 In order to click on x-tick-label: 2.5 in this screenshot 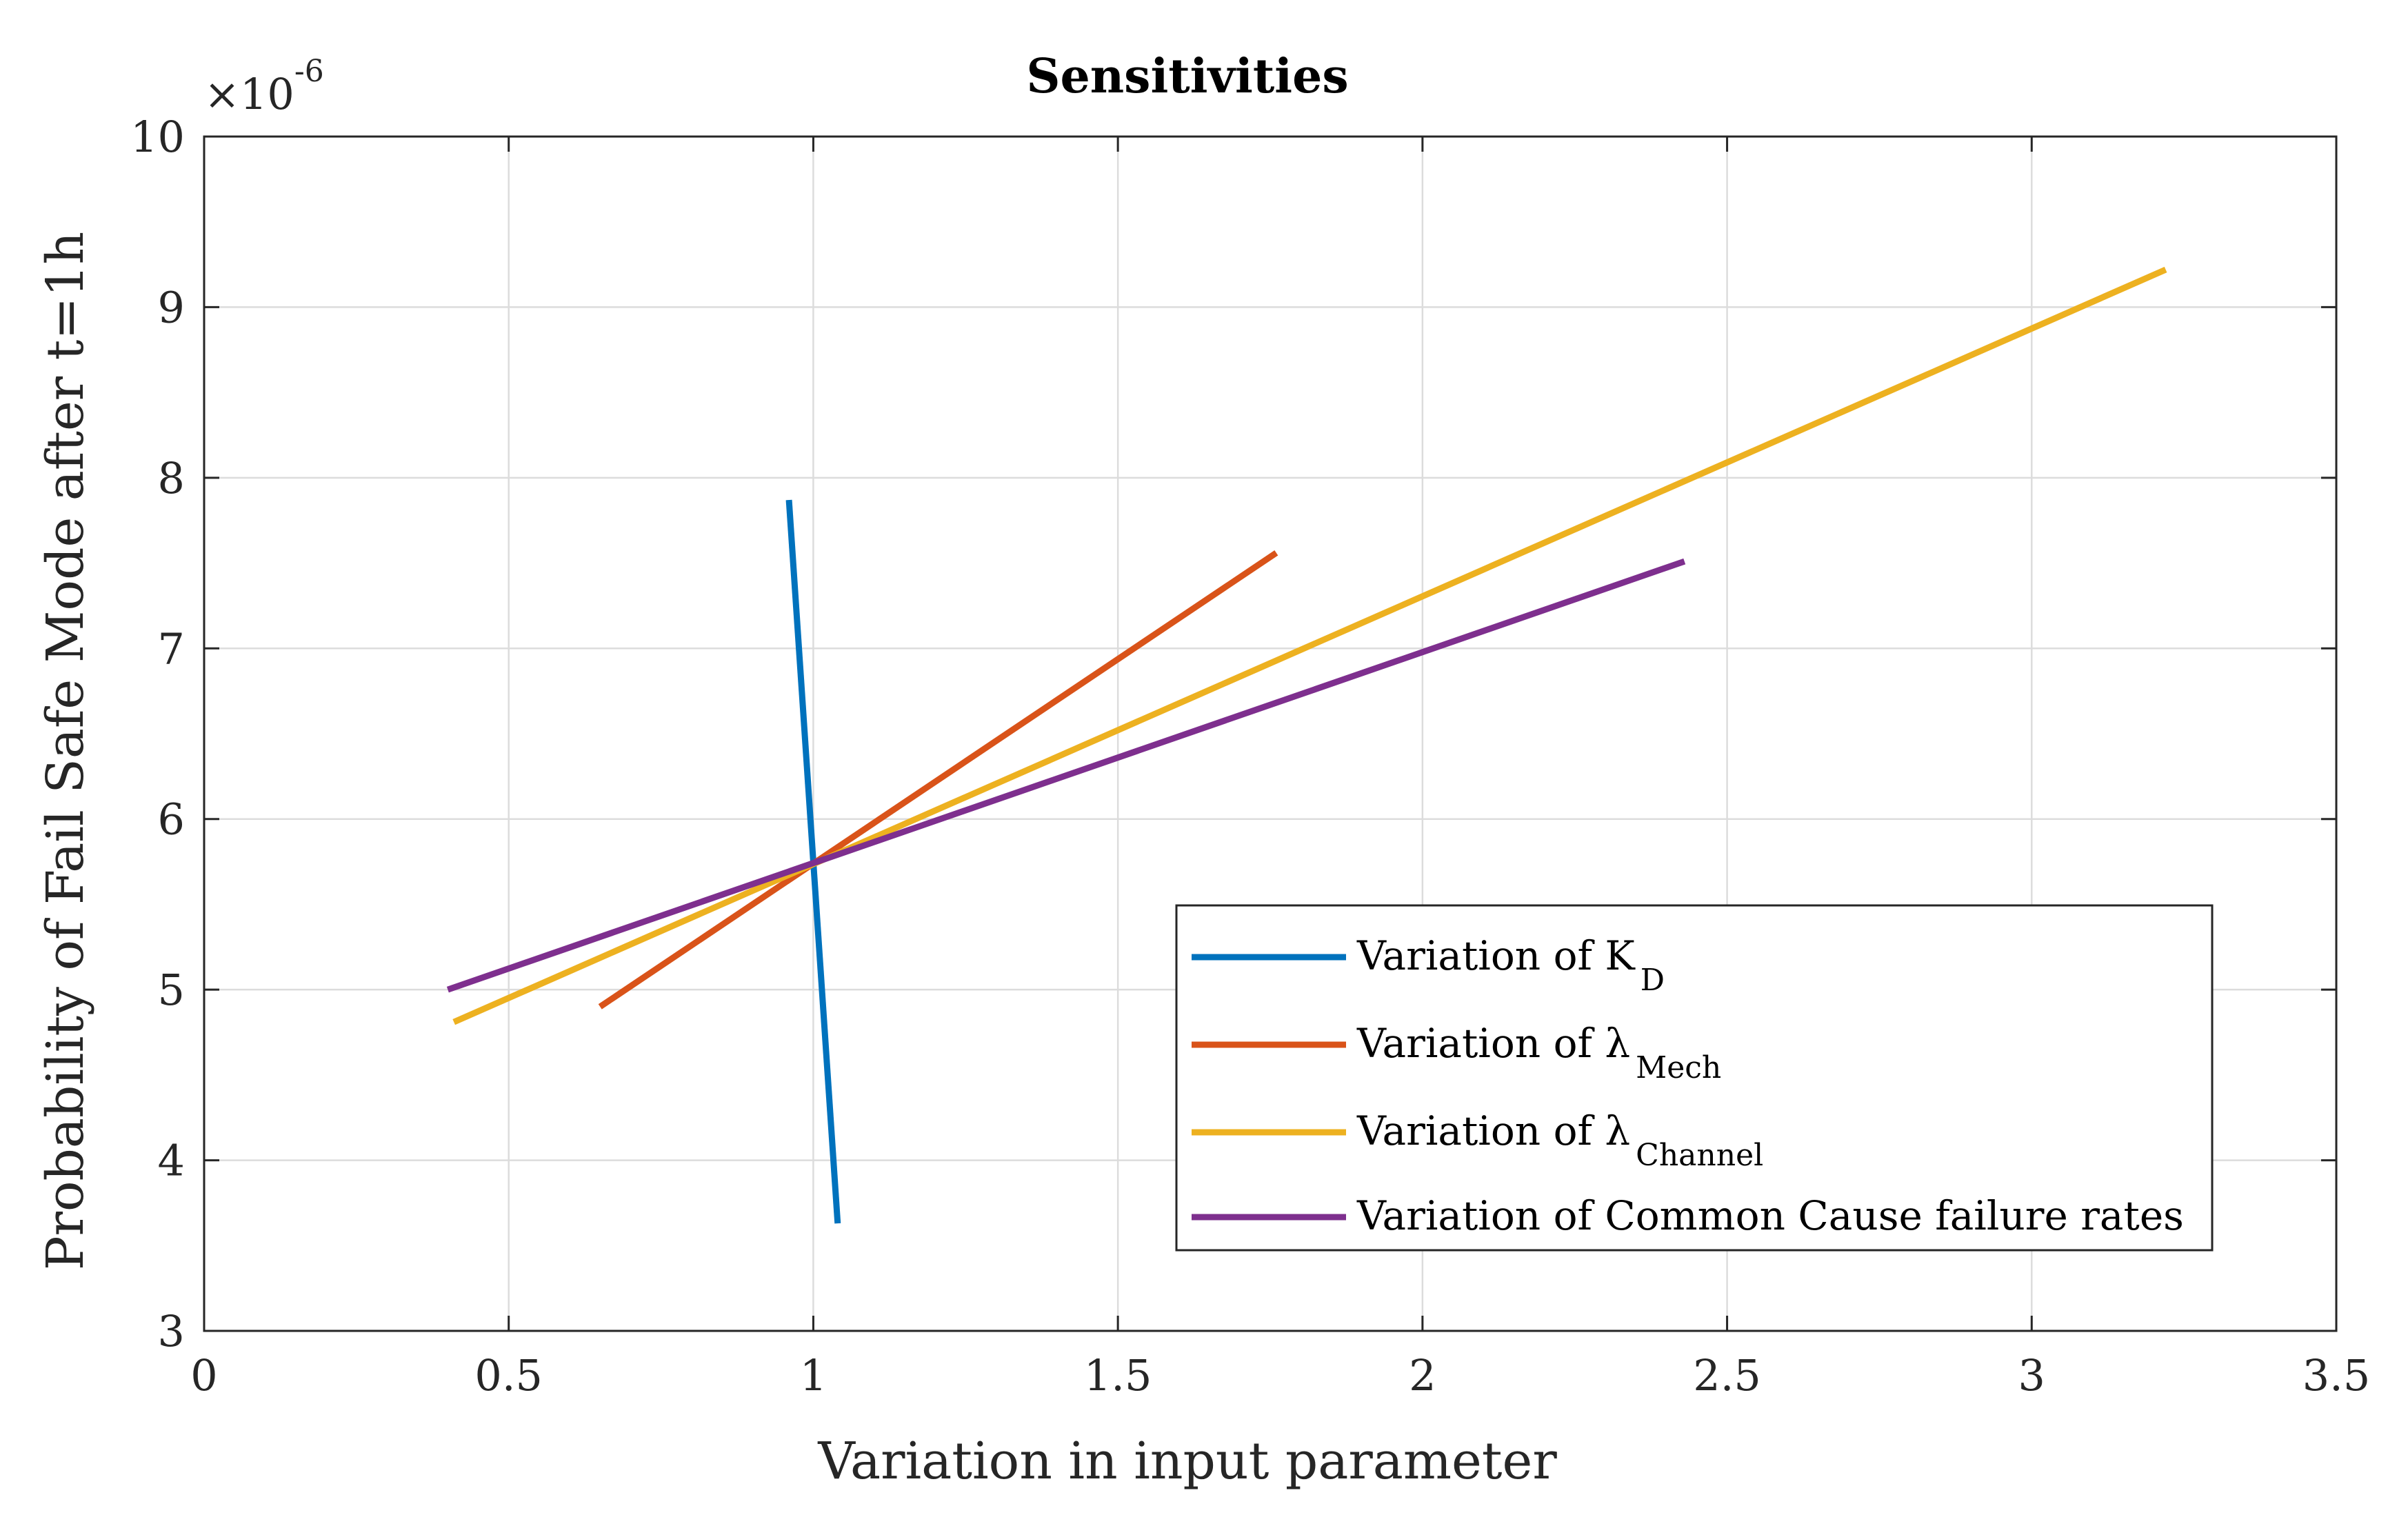, I will do `click(1727, 1375)`.